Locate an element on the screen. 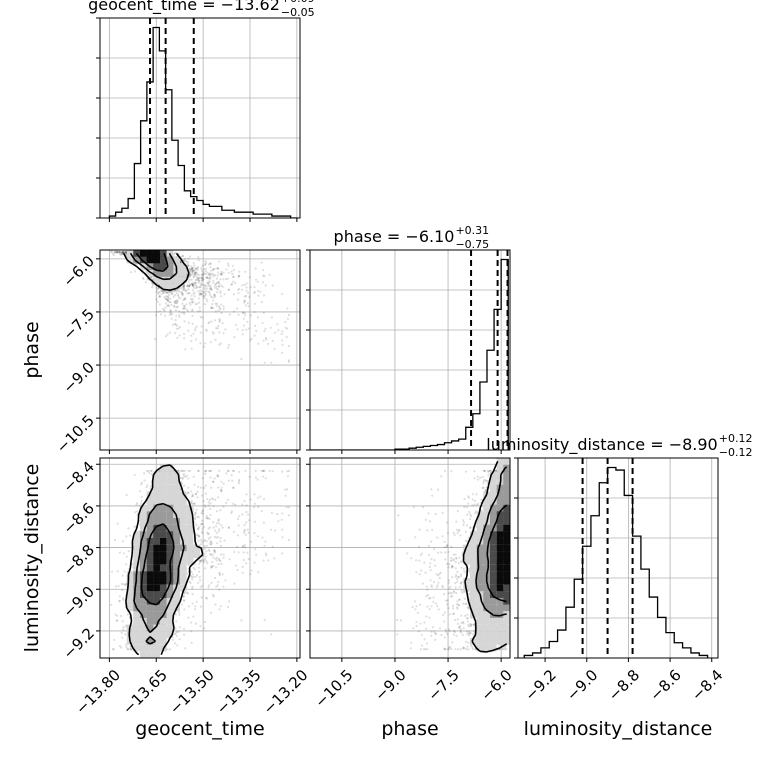 The height and width of the screenshot is (760, 760). panel-title-minus: −0.05 is located at coordinates (298, 12).